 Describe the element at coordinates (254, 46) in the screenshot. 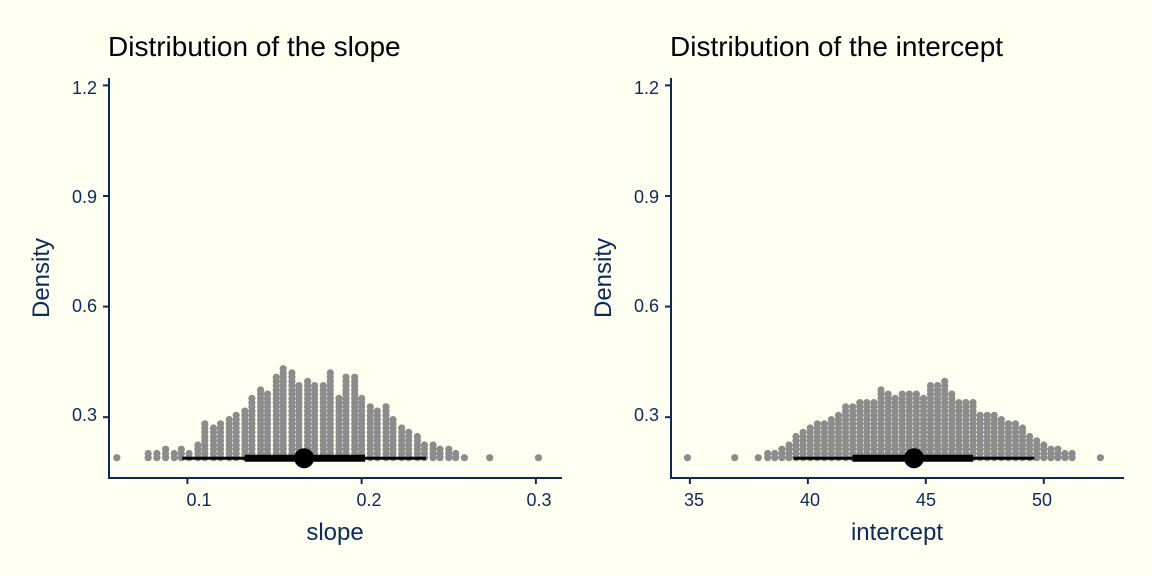

I see `panel-title: Distribution of the slope` at that location.